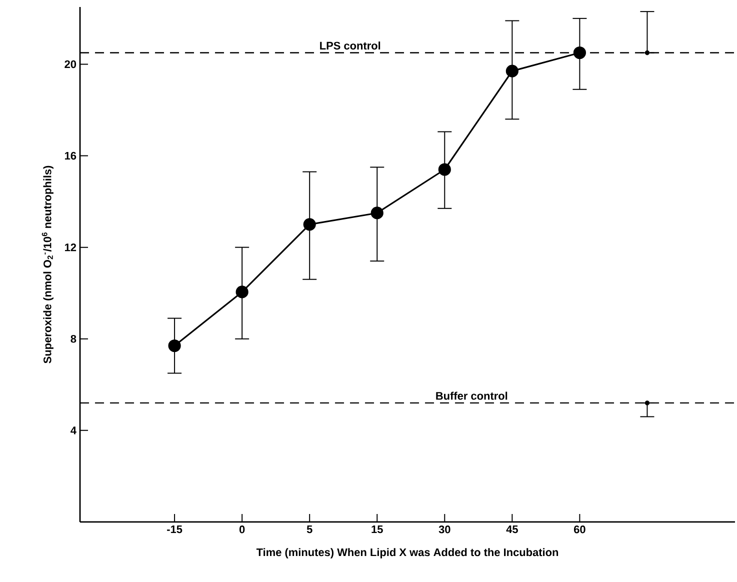 The image size is (737, 582). What do you see at coordinates (73, 430) in the screenshot?
I see `y-tick-label: 4` at bounding box center [73, 430].